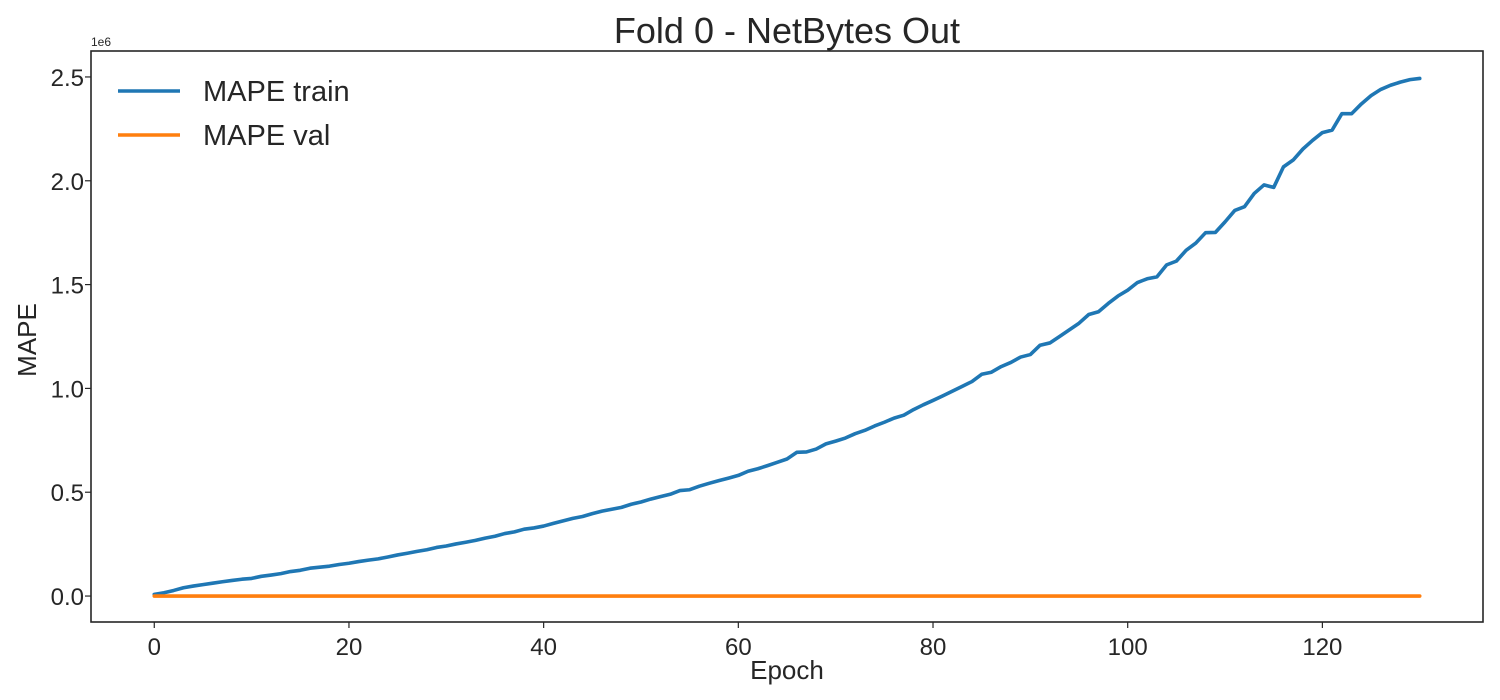 This screenshot has height=700, width=1500. What do you see at coordinates (154, 647) in the screenshot?
I see `x-tick-label: 0` at bounding box center [154, 647].